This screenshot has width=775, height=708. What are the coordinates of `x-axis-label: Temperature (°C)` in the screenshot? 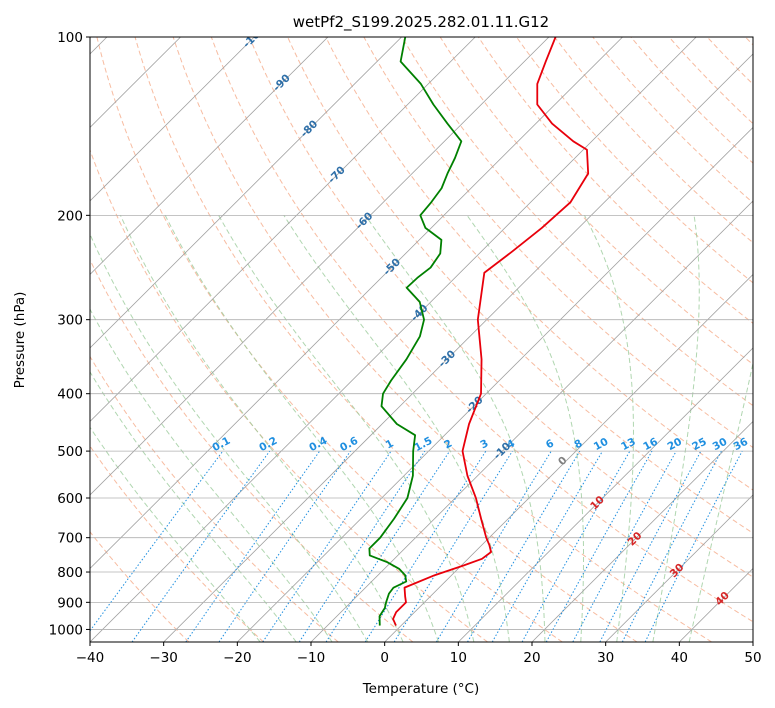 It's located at (421, 689).